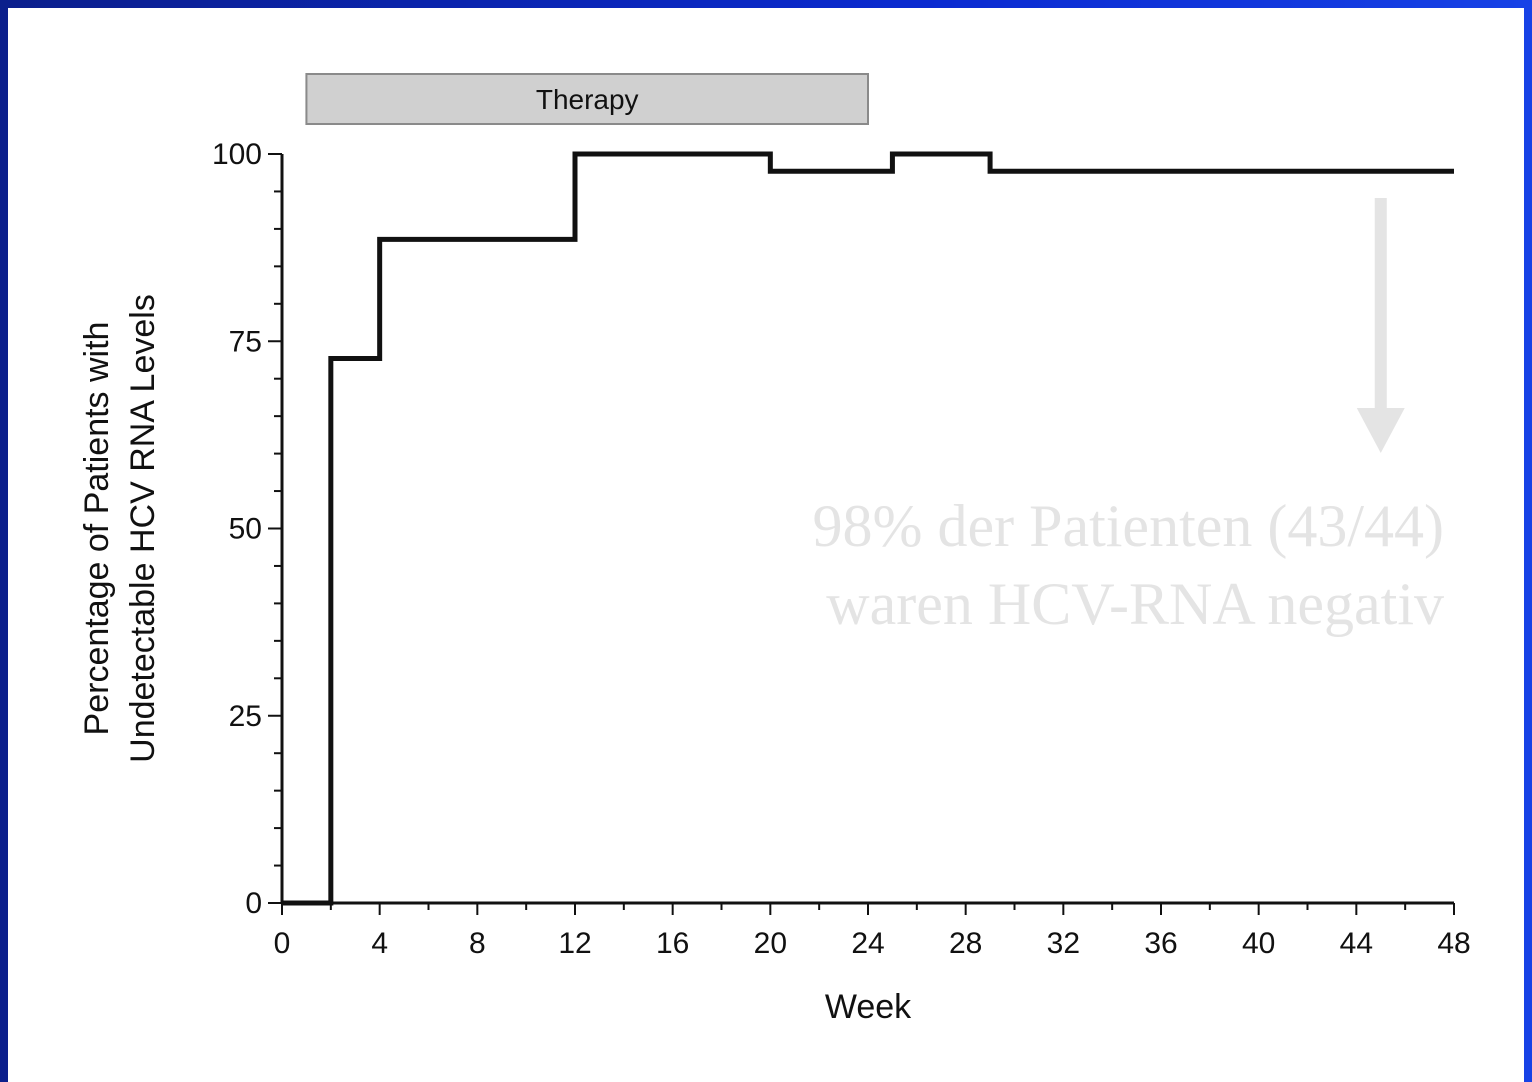 This screenshot has width=1532, height=1082. What do you see at coordinates (770, 943) in the screenshot?
I see `x-tick-label: 20` at bounding box center [770, 943].